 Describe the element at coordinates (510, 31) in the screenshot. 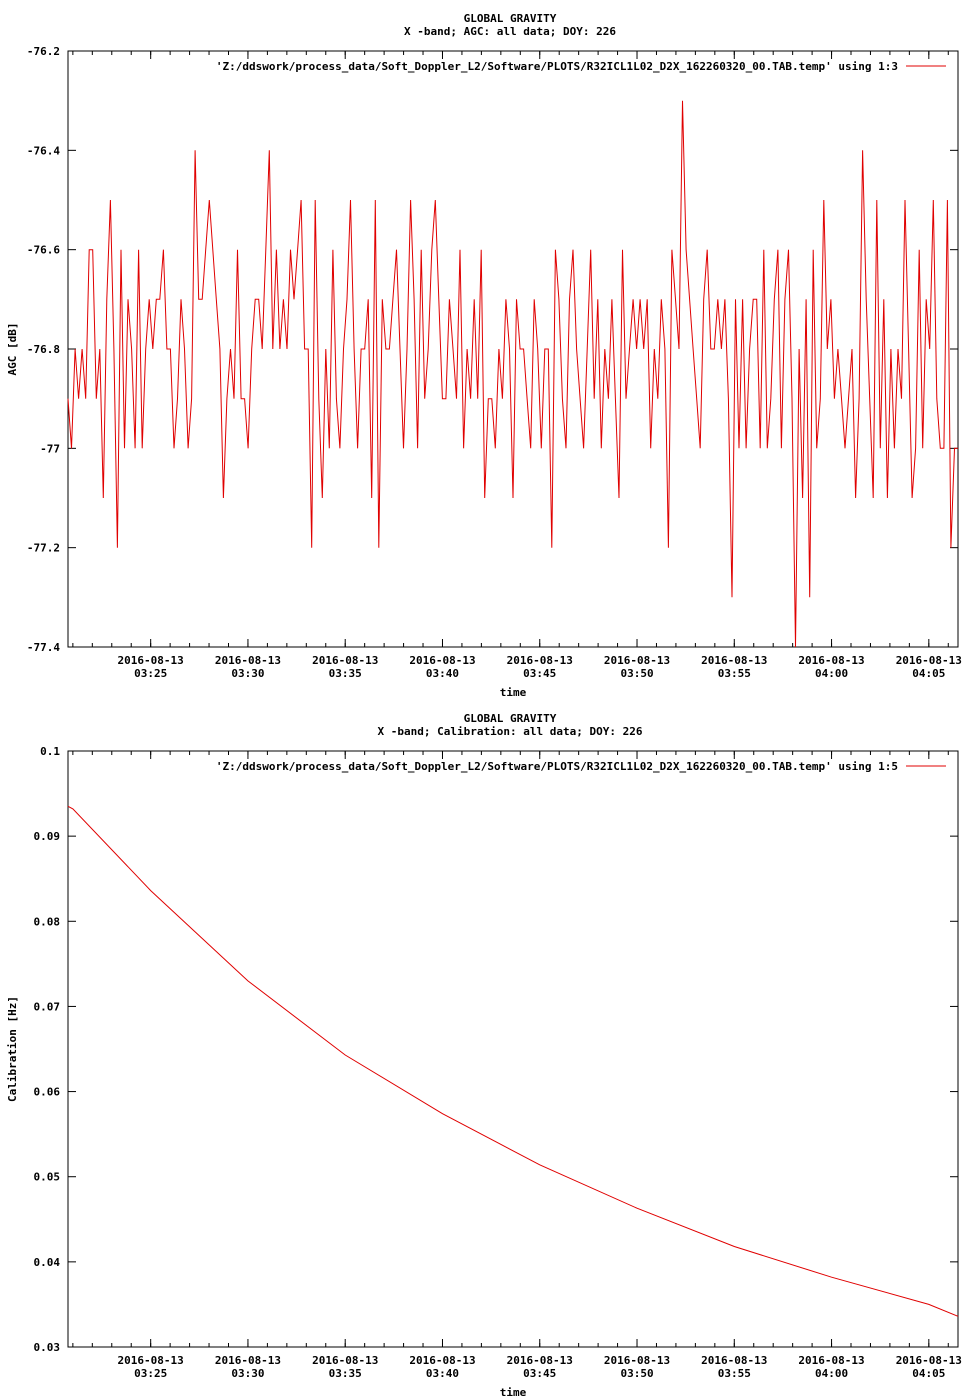

I see `chart-subtitle: X -band; AGC: all data; DOY: 226` at that location.